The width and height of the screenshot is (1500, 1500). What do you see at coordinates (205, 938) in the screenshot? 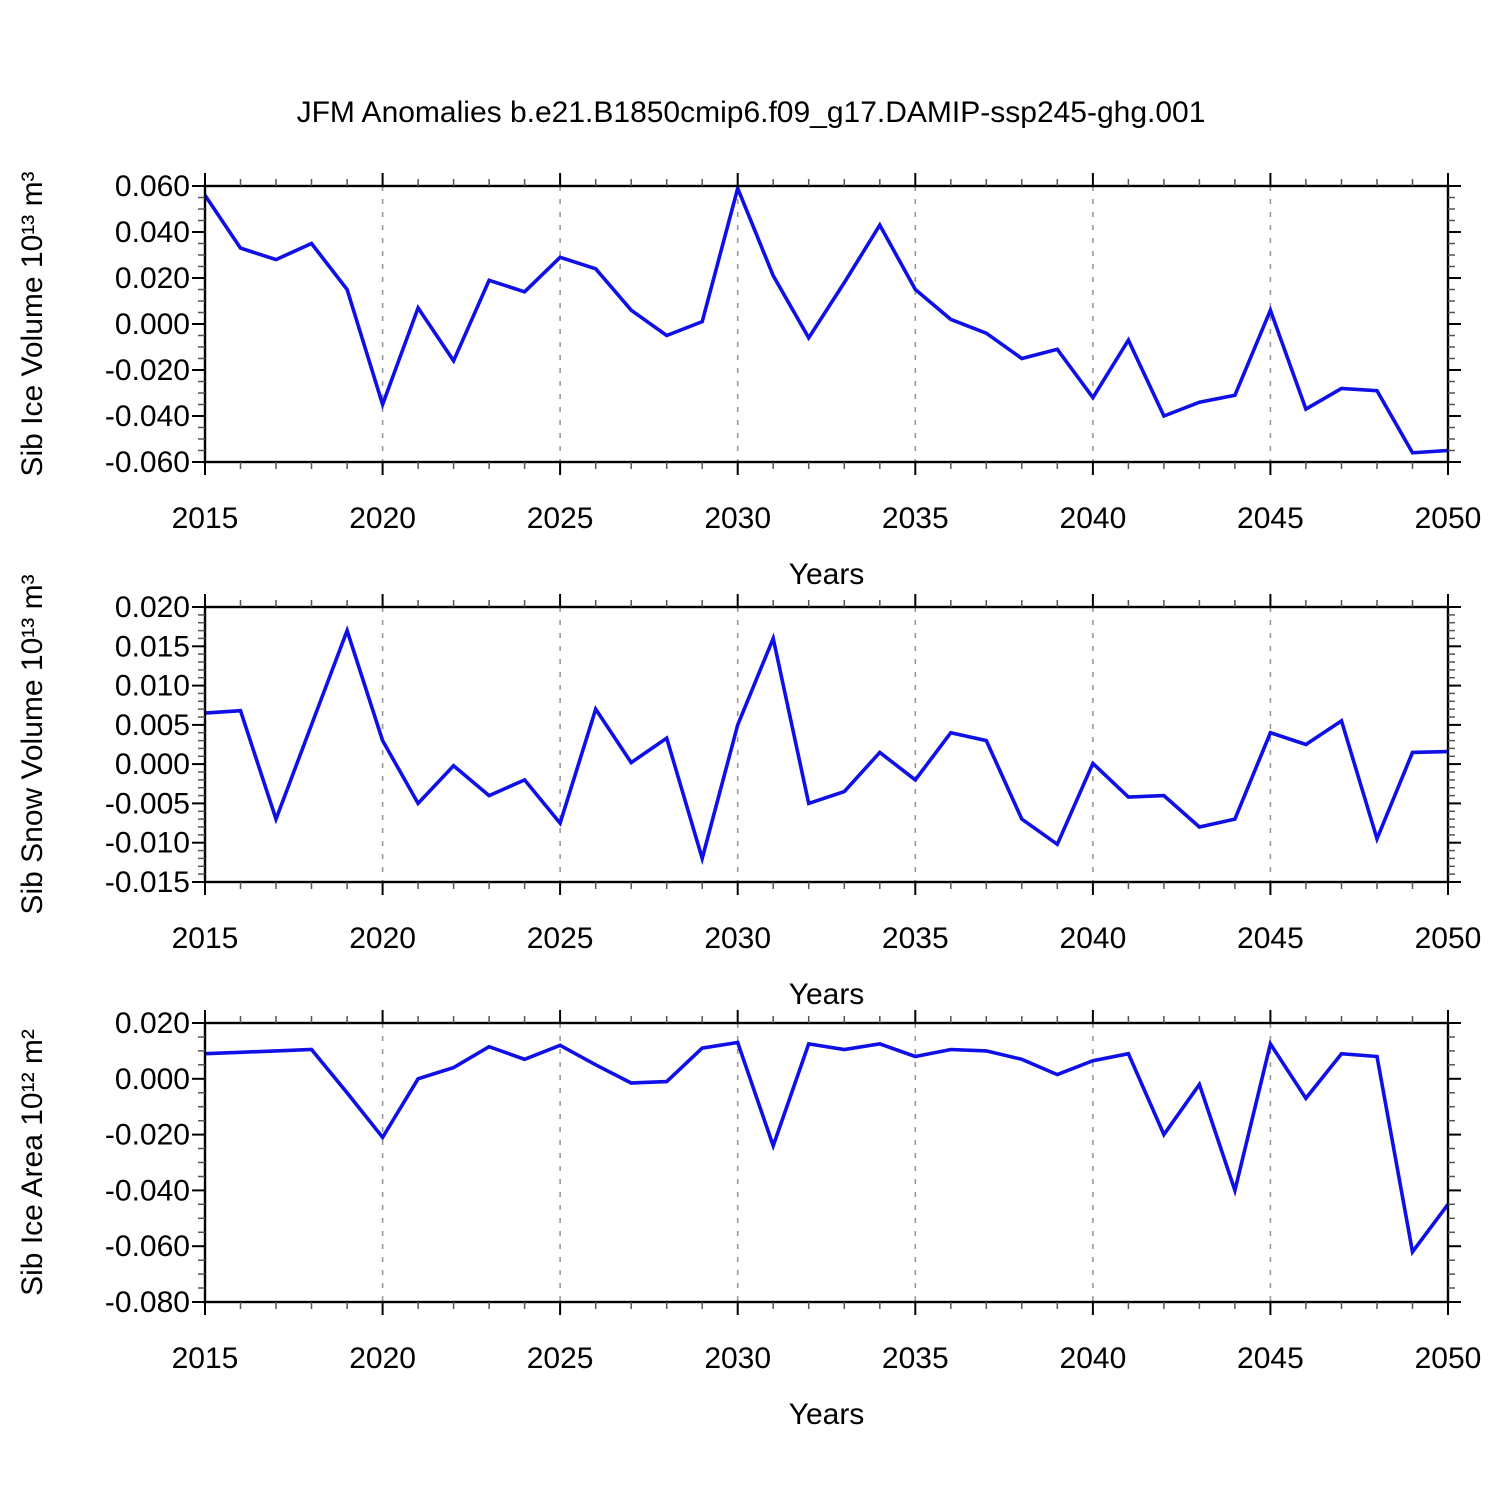
I see `sib-snow-volume-xtick-label: 2015` at bounding box center [205, 938].